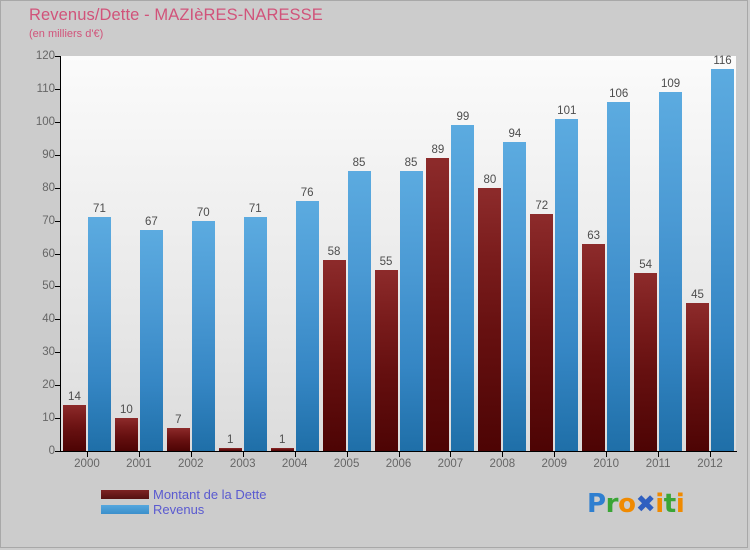 This screenshot has height=550, width=750. Describe the element at coordinates (502, 464) in the screenshot. I see `x-tick-label: 2008` at that location.